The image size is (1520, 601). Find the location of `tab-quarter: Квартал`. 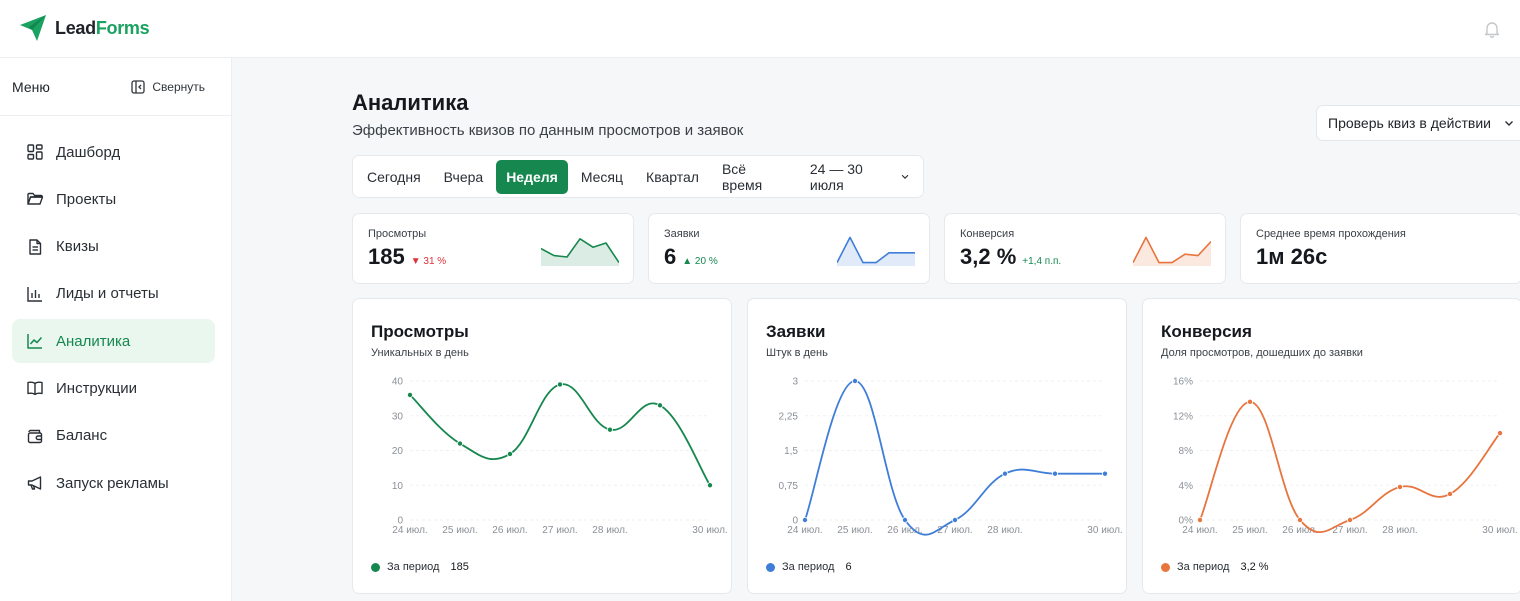

tab-quarter: Квартал is located at coordinates (672, 176).